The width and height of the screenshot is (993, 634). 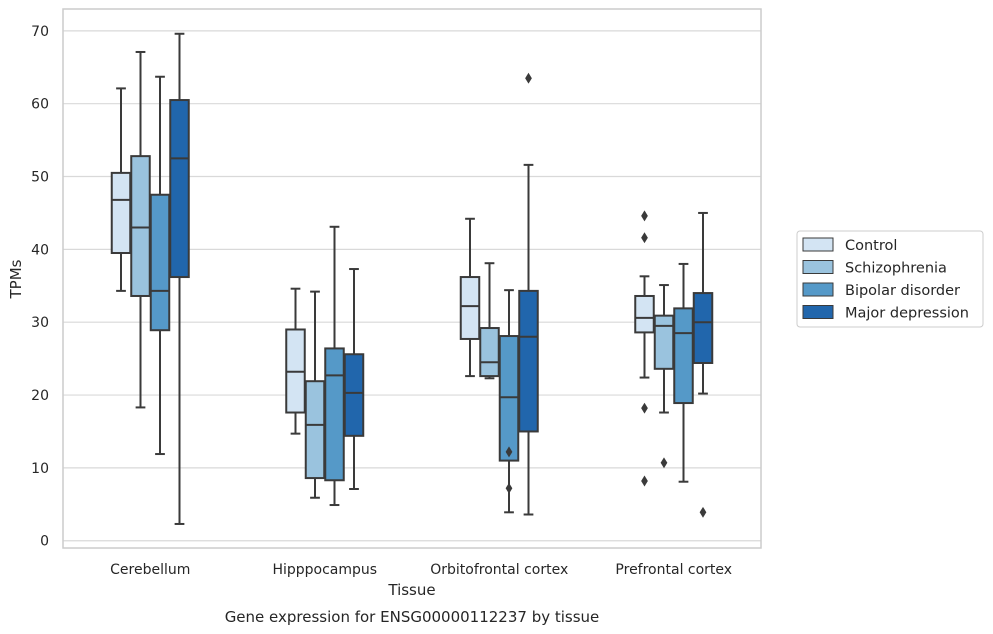 What do you see at coordinates (896, 269) in the screenshot?
I see `legend-label-1: Schizophrenia` at bounding box center [896, 269].